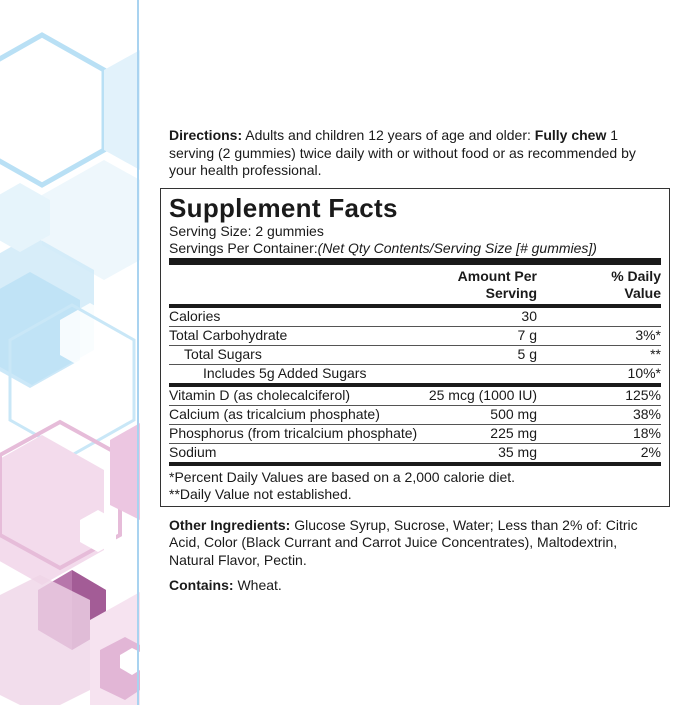 The height and width of the screenshot is (705, 679). I want to click on nutrient-dv, so click(601, 316).